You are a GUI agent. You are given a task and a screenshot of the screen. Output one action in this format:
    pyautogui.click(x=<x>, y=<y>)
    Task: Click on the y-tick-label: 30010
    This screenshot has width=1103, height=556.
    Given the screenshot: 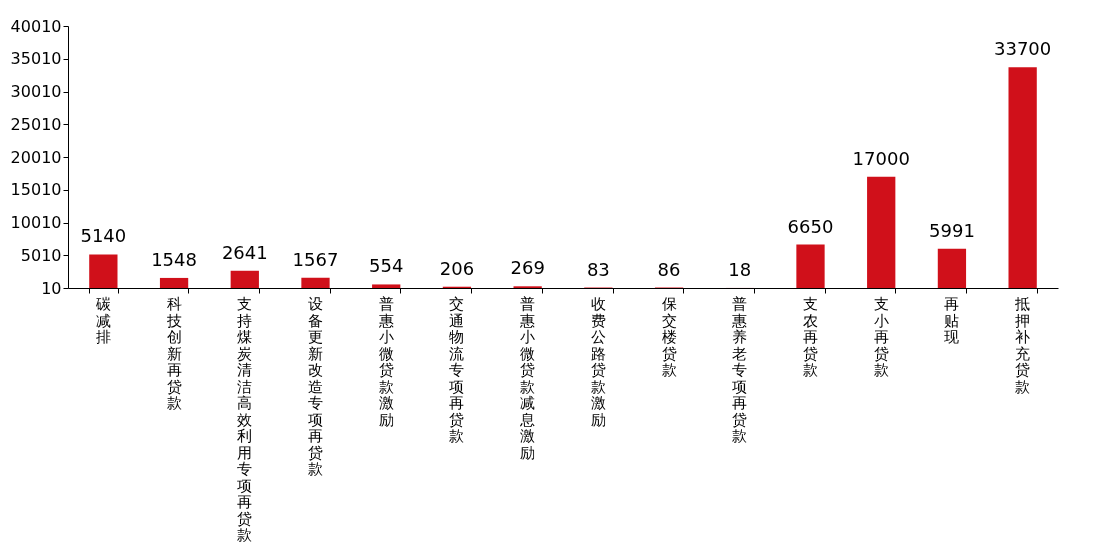 What is the action you would take?
    pyautogui.click(x=36, y=91)
    